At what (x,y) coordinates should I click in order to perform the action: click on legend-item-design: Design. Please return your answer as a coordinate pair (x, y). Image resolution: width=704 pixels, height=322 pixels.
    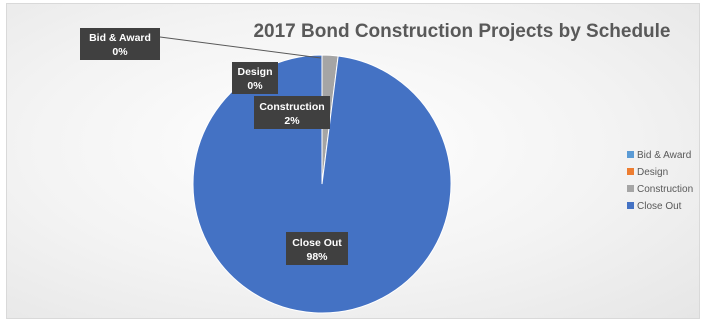
    Looking at the image, I should click on (647, 172).